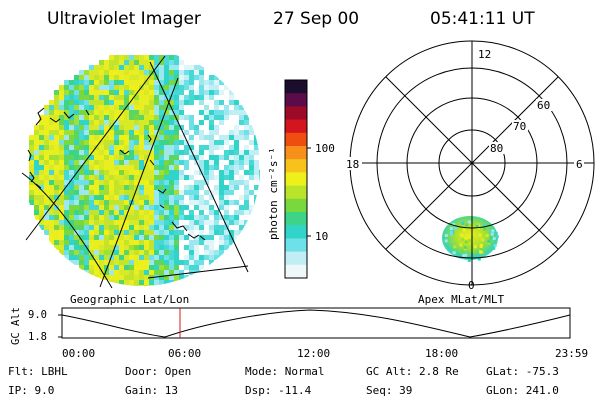 Image resolution: width=600 pixels, height=400 pixels. Describe the element at coordinates (184, 353) in the screenshot. I see `time-tick-0600: 06:00` at that location.